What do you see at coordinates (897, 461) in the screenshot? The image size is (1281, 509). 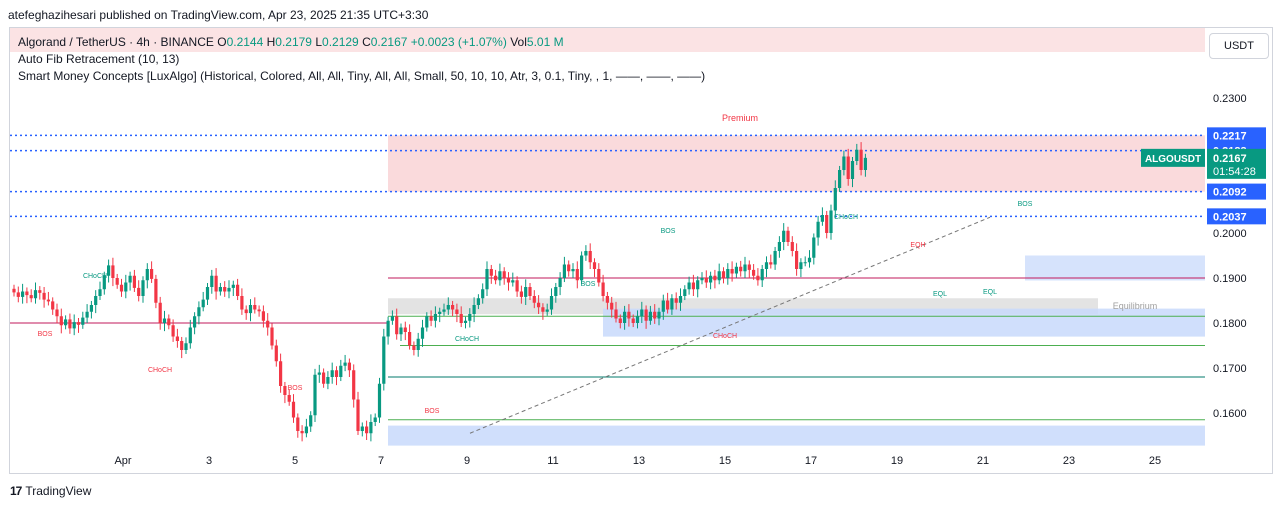 I see `x-tick-label: 19` at bounding box center [897, 461].